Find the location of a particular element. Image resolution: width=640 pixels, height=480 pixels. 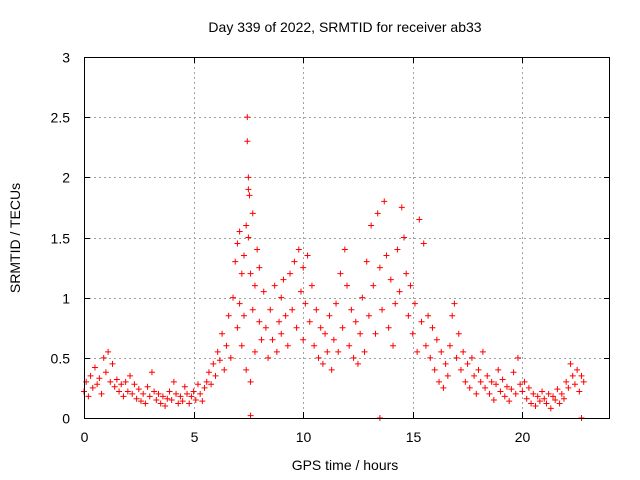

x-tick-label: 10 is located at coordinates (304, 437).